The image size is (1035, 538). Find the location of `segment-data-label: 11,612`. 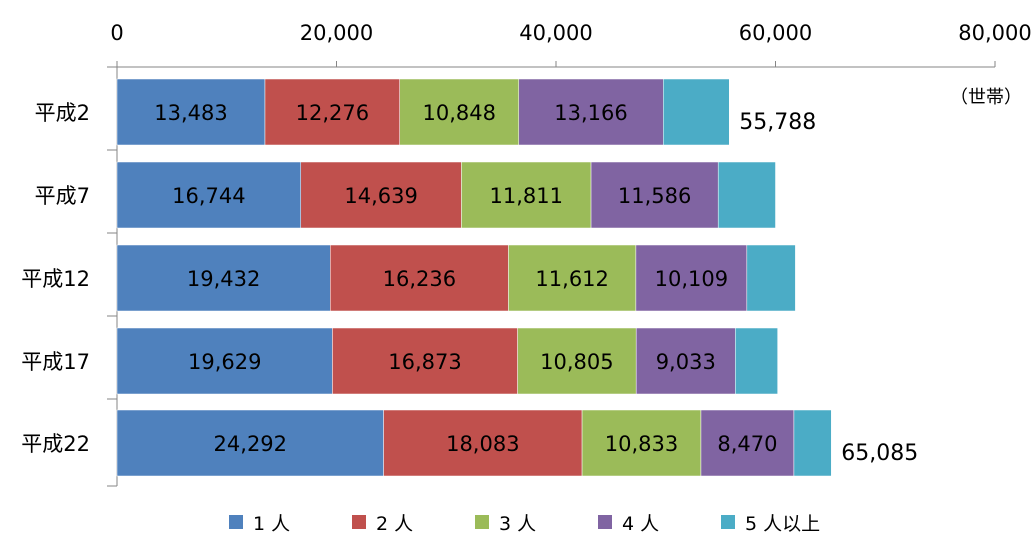

segment-data-label: 11,612 is located at coordinates (571, 279).